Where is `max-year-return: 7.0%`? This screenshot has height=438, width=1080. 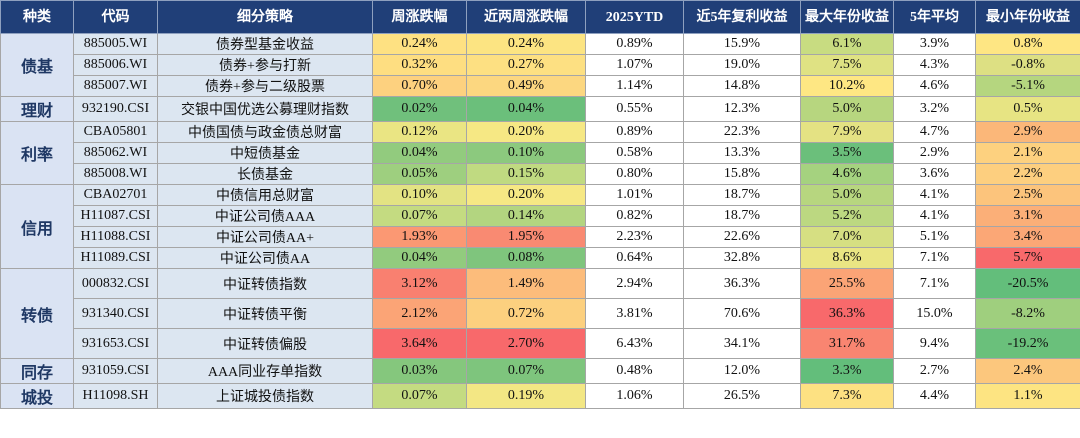 max-year-return: 7.0% is located at coordinates (847, 237).